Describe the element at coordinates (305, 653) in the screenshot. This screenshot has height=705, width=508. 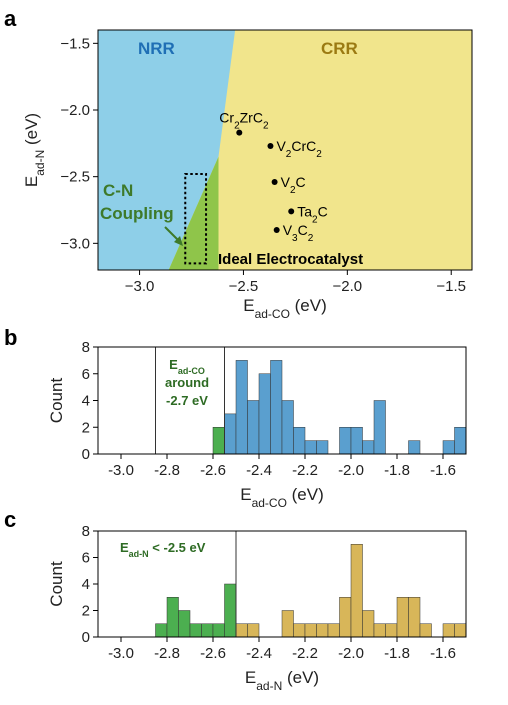
I see `x-tick-label: -2.2` at that location.